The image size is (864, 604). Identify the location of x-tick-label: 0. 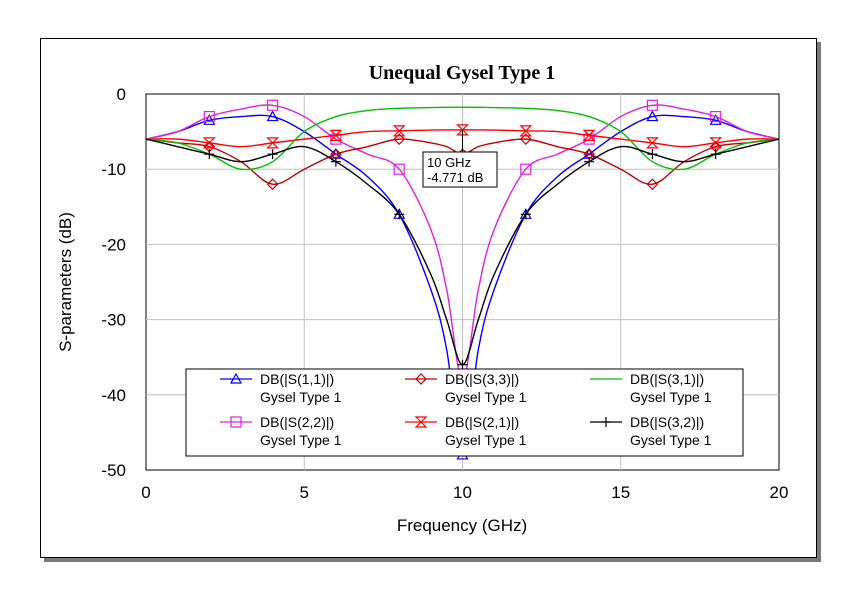
(145, 492).